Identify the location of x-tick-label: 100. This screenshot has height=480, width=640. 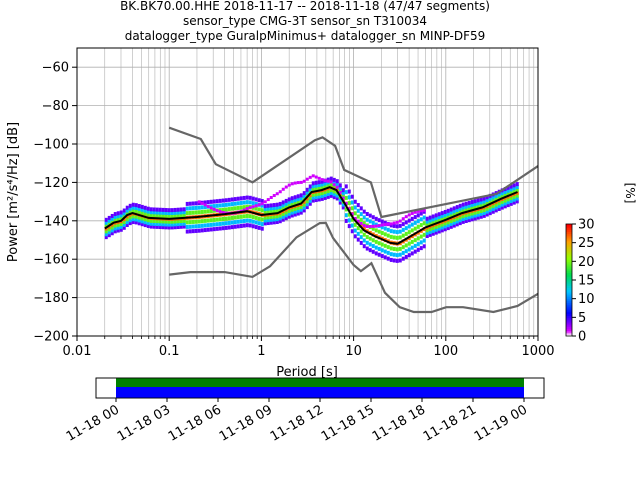
(445, 351).